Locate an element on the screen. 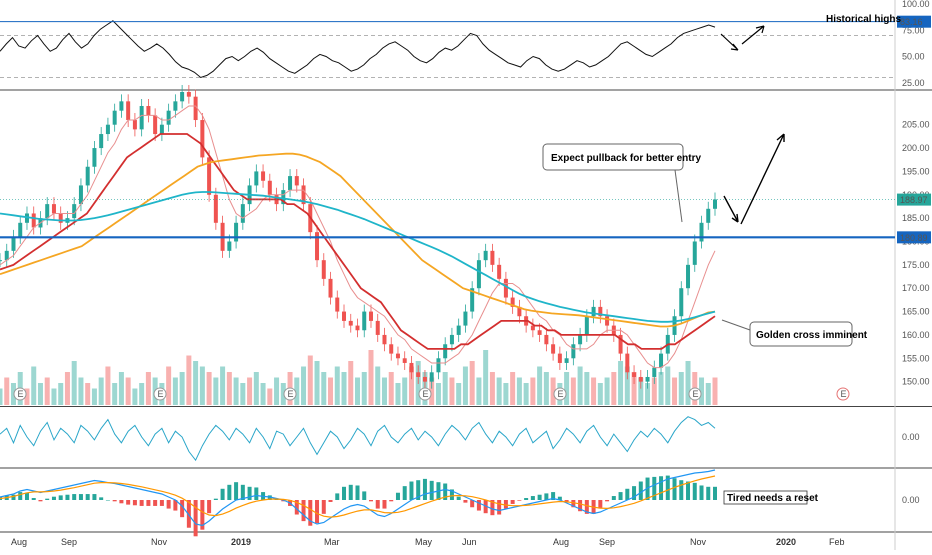 Image resolution: width=932 pixels, height=555 pixels. x-tick-label: 2020 is located at coordinates (786, 542).